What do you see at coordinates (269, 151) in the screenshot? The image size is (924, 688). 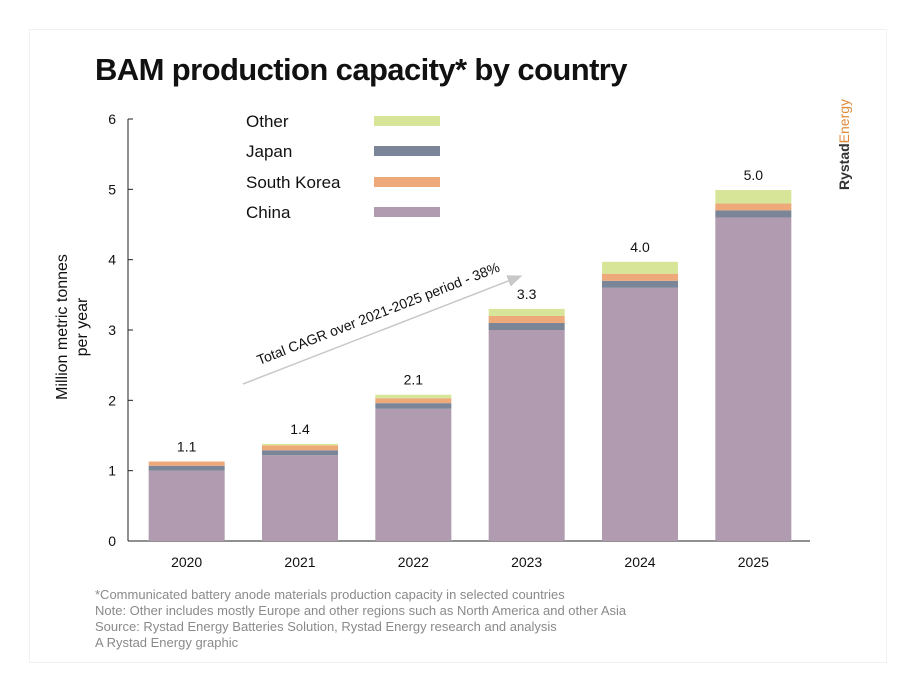 I see `legend-label: Japan` at bounding box center [269, 151].